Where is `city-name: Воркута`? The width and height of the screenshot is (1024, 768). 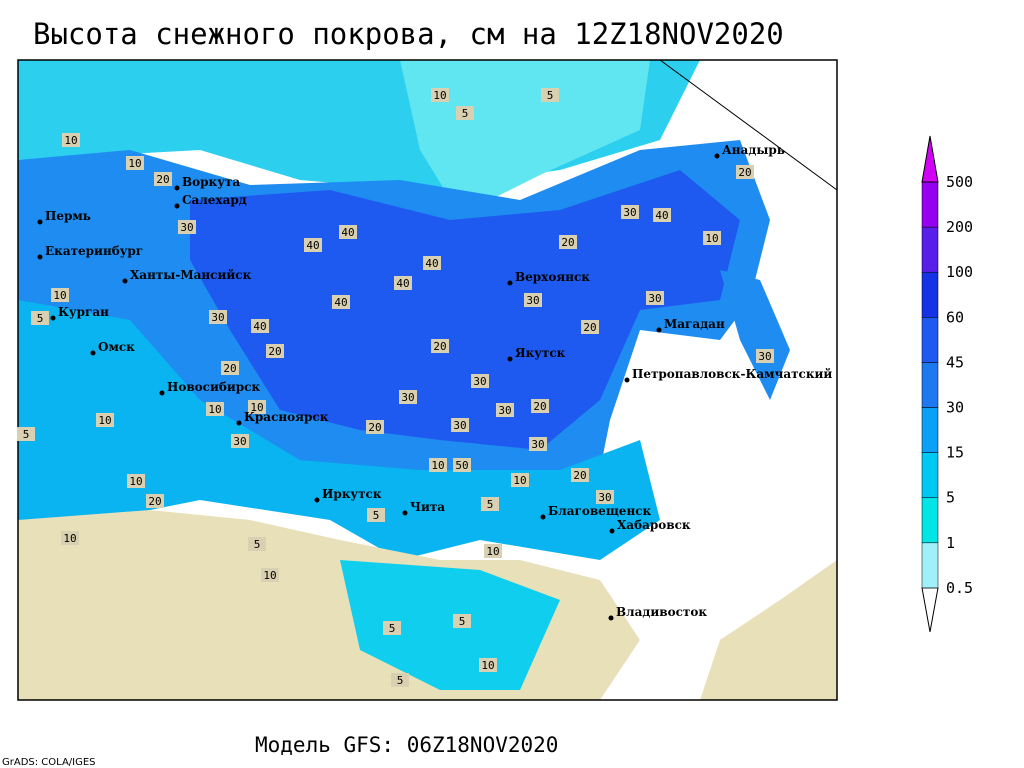
city-name: Воркута is located at coordinates (211, 182).